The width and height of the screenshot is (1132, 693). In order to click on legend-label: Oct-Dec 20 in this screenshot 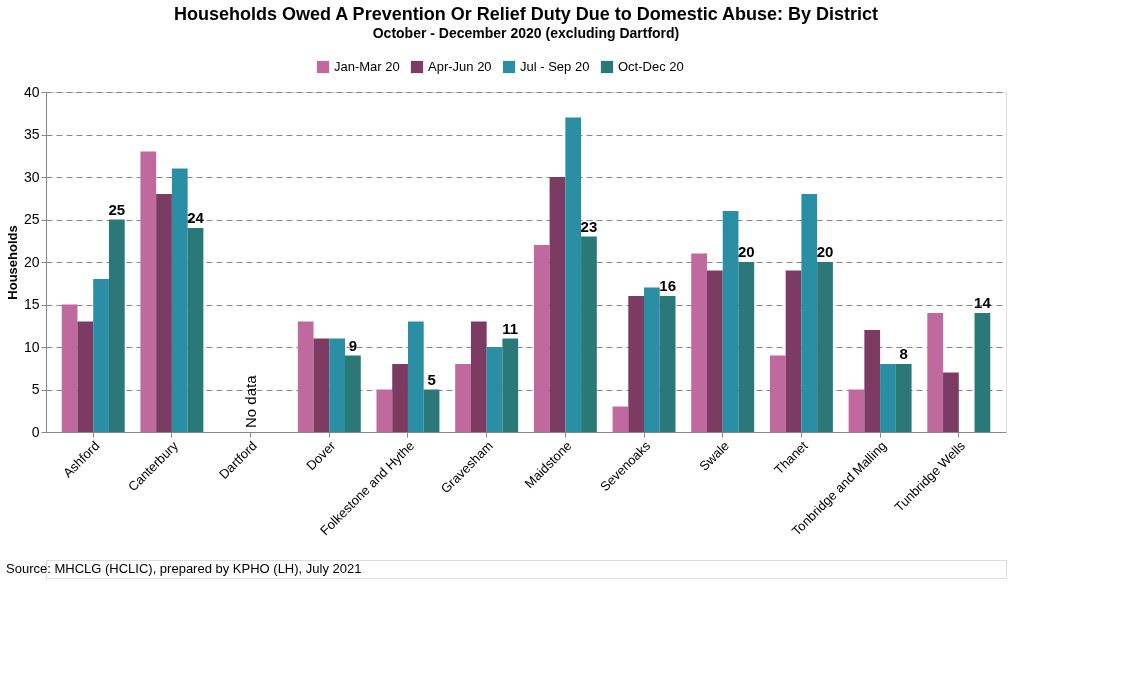, I will do `click(651, 66)`.